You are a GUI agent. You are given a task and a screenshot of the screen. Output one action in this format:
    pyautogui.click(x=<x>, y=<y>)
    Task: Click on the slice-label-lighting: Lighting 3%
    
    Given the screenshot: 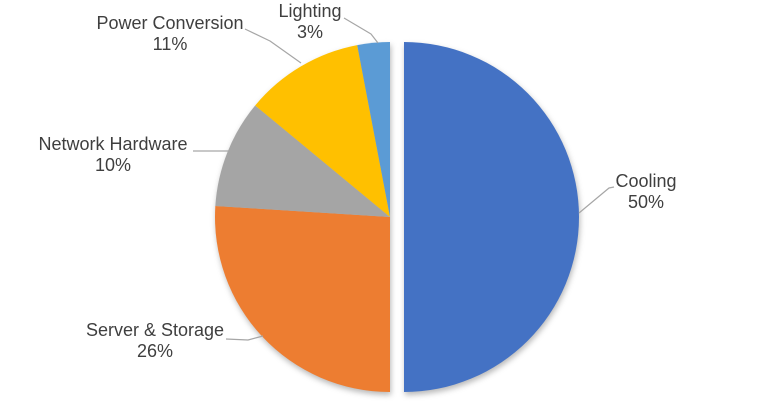 What is the action you would take?
    pyautogui.click(x=309, y=22)
    